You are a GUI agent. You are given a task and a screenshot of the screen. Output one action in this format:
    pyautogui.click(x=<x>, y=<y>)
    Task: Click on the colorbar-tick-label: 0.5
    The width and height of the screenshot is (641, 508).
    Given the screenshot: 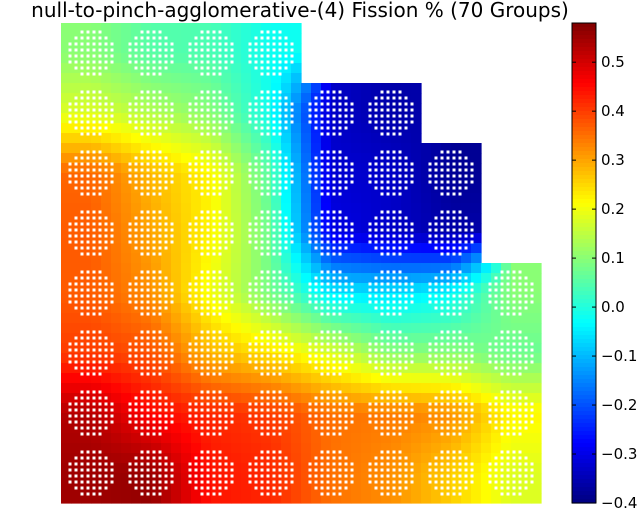 What is the action you would take?
    pyautogui.click(x=613, y=62)
    